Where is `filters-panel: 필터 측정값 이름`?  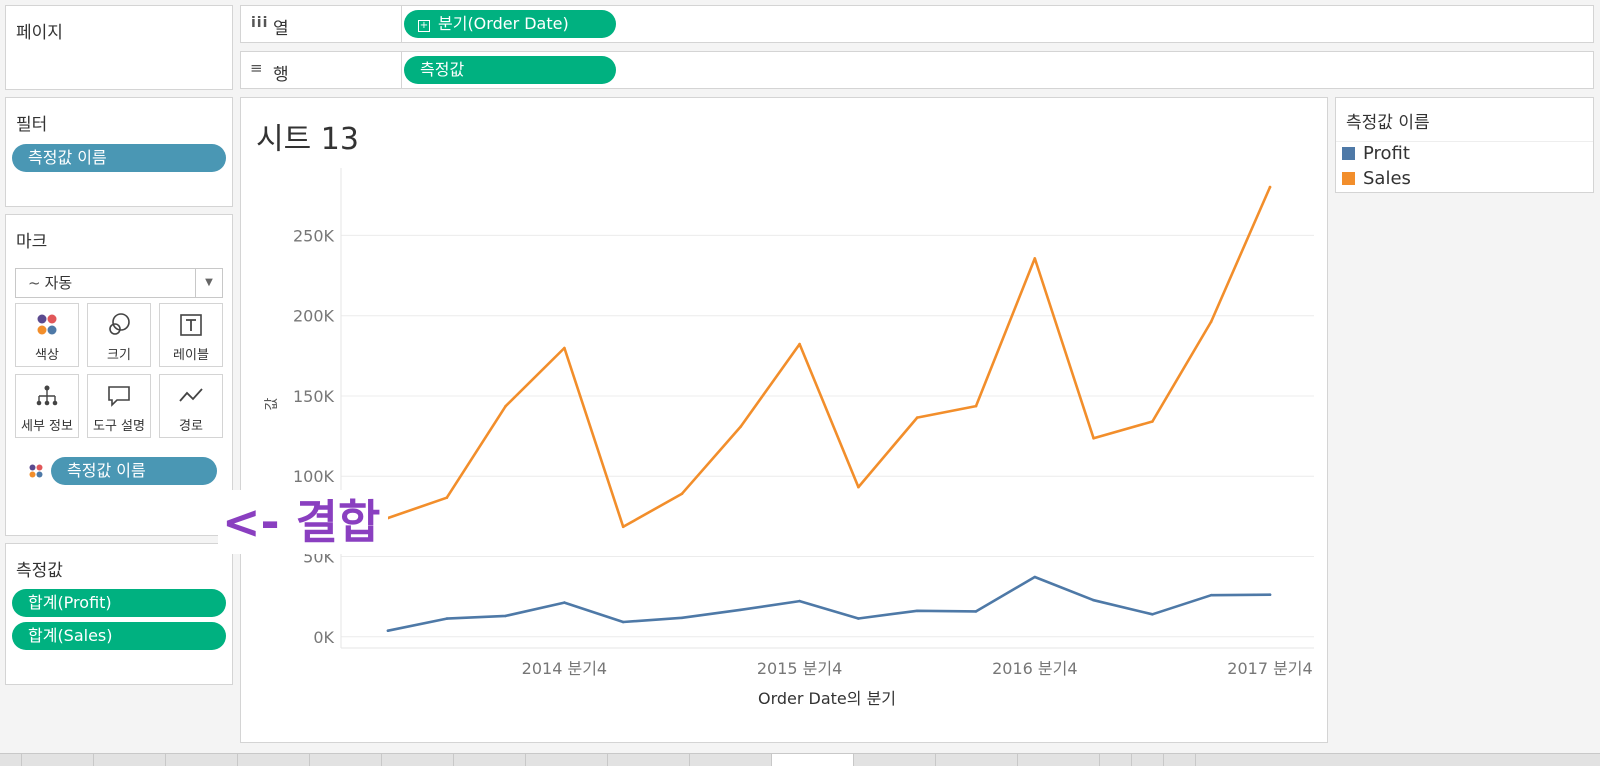
filters-panel: 필터 측정값 이름 is located at coordinates (119, 152).